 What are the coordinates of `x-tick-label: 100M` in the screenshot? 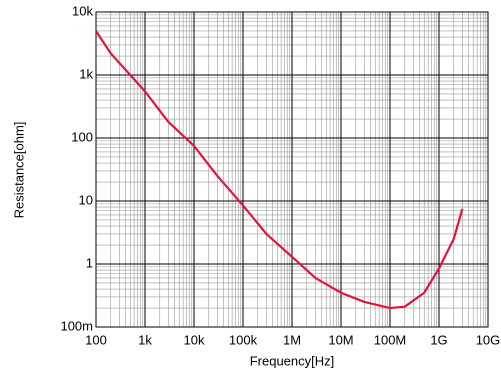 It's located at (390, 339).